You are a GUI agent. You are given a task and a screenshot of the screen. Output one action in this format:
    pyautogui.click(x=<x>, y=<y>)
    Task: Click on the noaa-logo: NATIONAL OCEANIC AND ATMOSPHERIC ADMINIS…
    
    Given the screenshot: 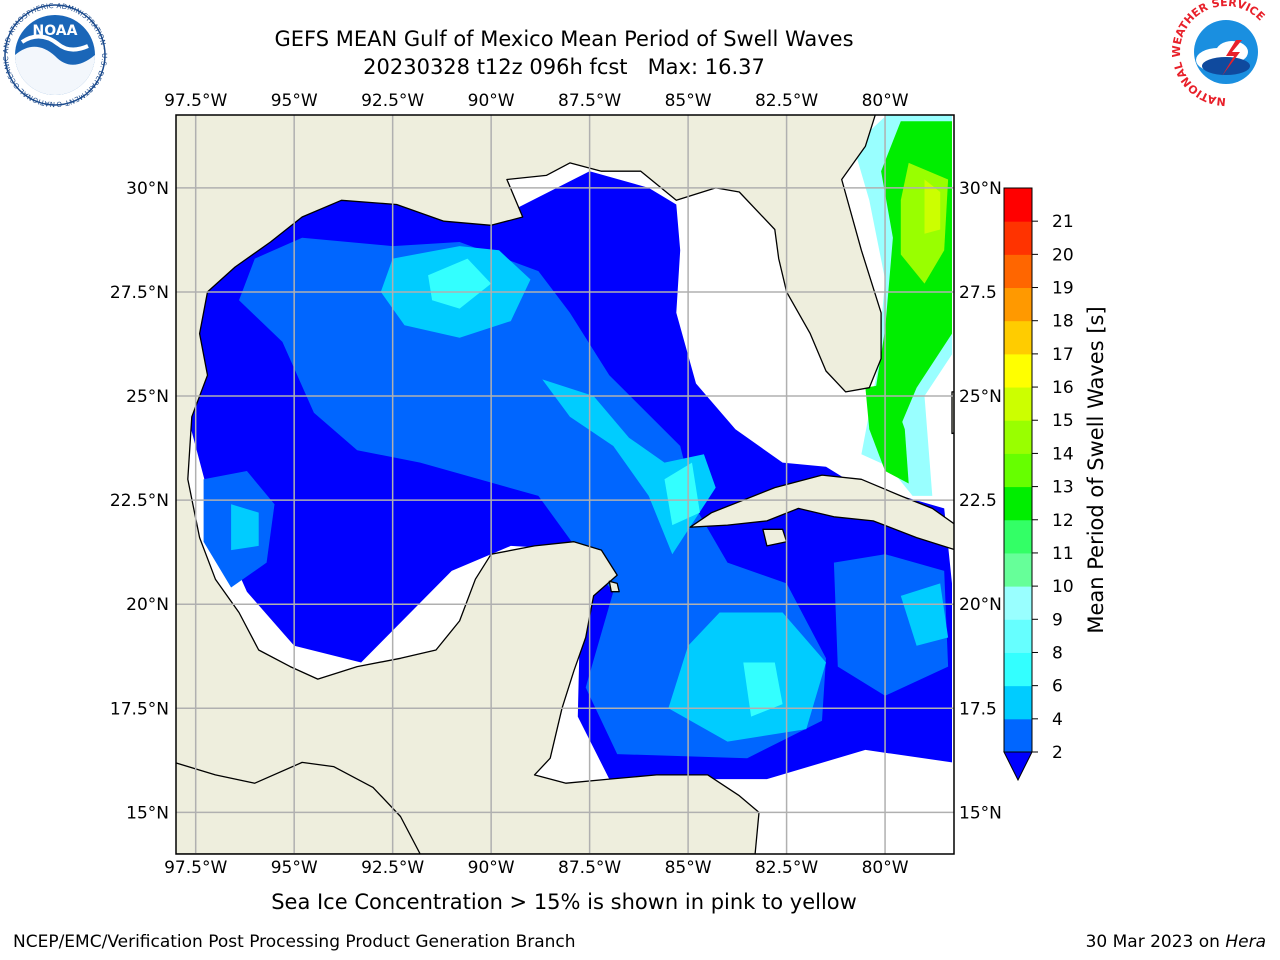 What is the action you would take?
    pyautogui.click(x=54, y=54)
    